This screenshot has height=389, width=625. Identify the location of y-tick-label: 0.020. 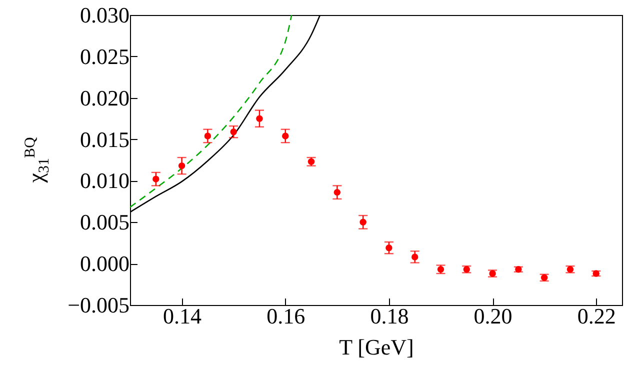
(105, 97).